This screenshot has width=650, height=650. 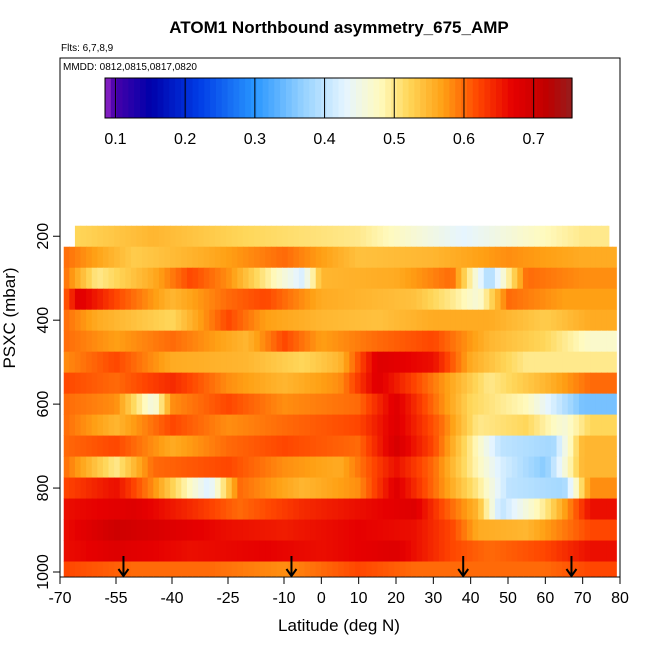 I want to click on colorbar-tick-label: 0.2, so click(x=185, y=139).